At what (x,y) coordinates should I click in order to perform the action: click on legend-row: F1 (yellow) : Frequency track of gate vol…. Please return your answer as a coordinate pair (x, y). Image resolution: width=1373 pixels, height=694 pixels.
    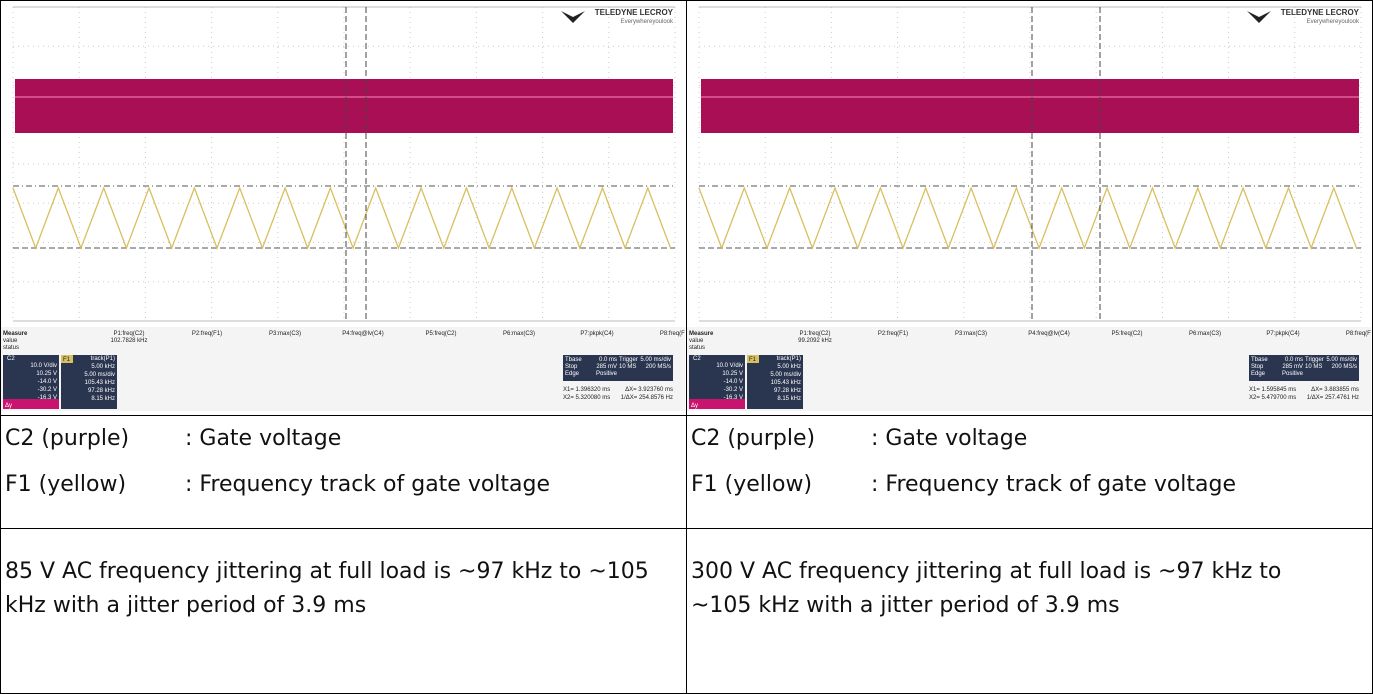
    Looking at the image, I should click on (1031, 485).